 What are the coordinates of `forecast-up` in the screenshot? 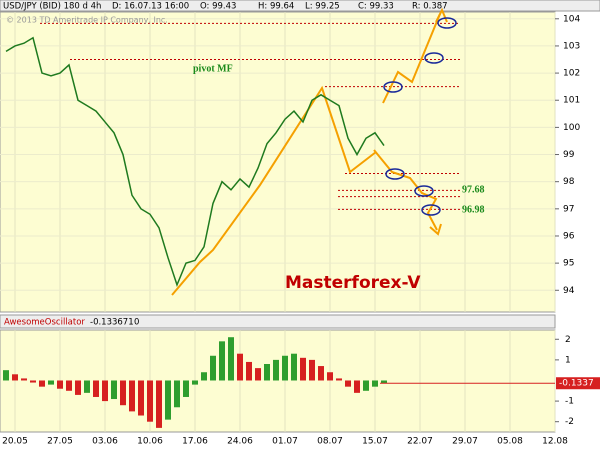 It's located at (411, 58).